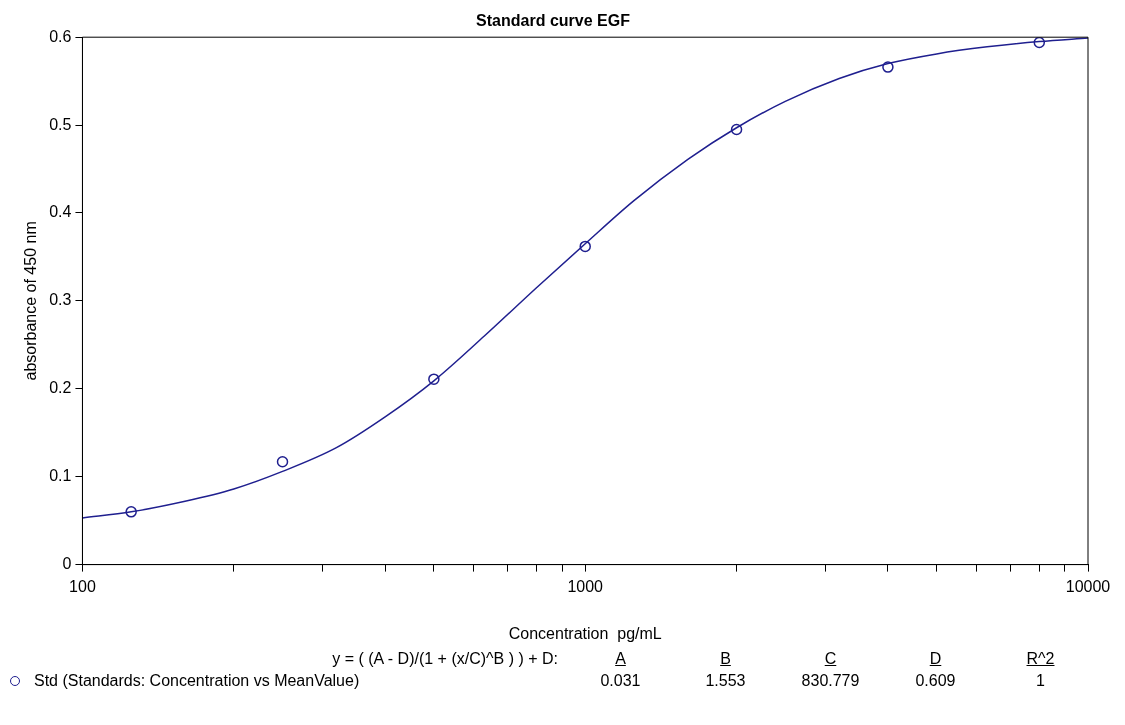  What do you see at coordinates (620, 658) in the screenshot?
I see `text: A` at bounding box center [620, 658].